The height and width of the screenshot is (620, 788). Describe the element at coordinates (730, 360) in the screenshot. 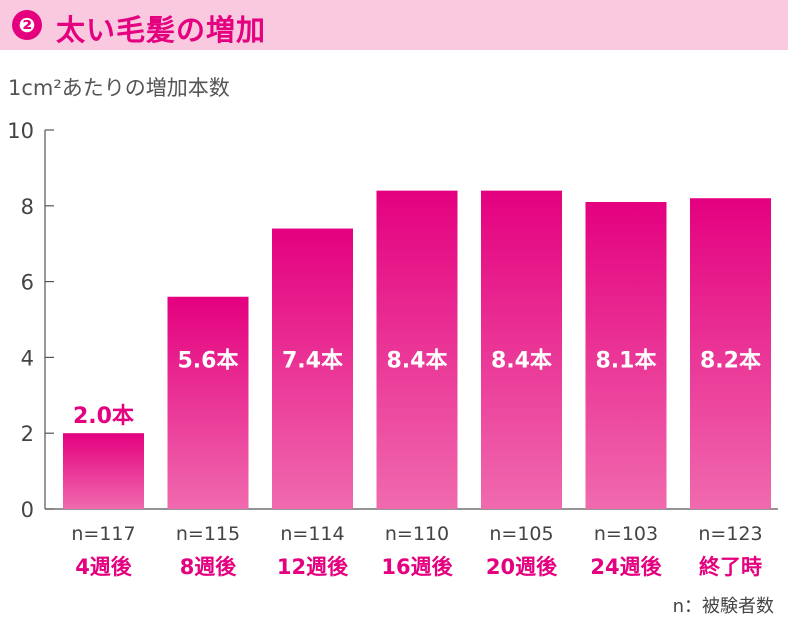

I see `bar-value-label: 8.2本` at that location.